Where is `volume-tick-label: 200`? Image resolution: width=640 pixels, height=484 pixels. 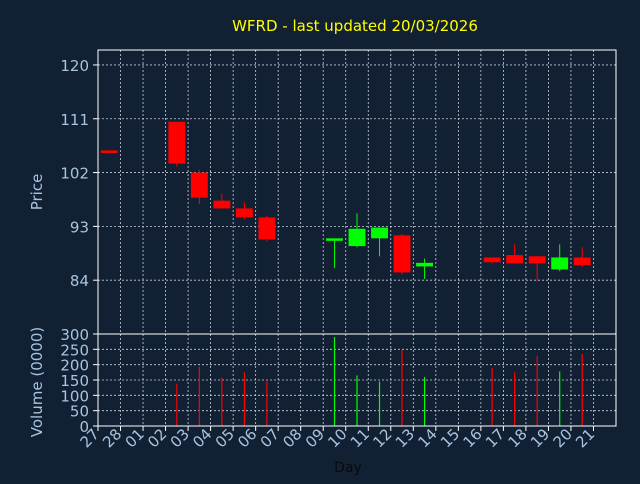 volume-tick-label: 200 is located at coordinates (74, 366).